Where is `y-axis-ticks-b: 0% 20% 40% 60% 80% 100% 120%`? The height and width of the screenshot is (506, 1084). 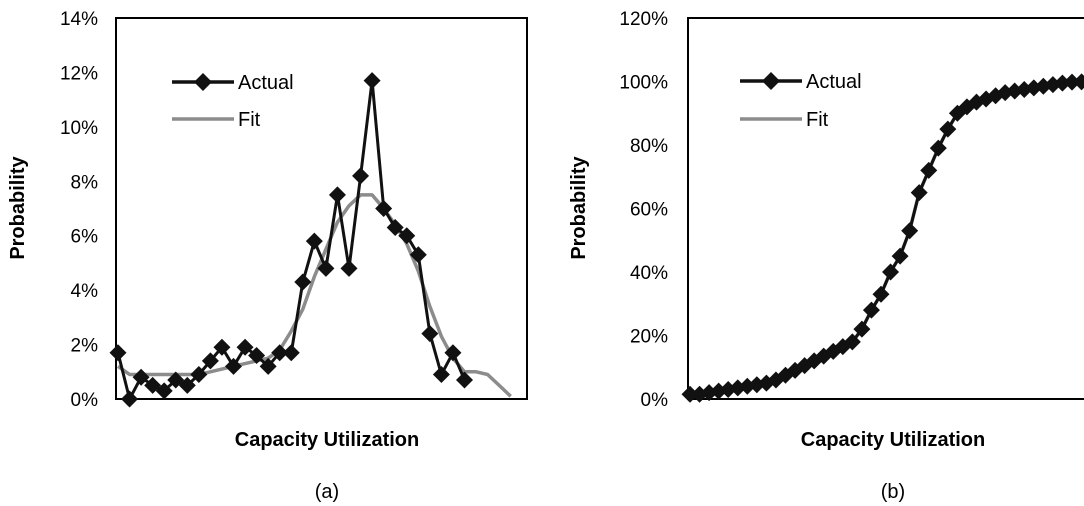
y-axis-ticks-b: 0% 20% 40% 60% 80% 100% 120% is located at coordinates (643, 210).